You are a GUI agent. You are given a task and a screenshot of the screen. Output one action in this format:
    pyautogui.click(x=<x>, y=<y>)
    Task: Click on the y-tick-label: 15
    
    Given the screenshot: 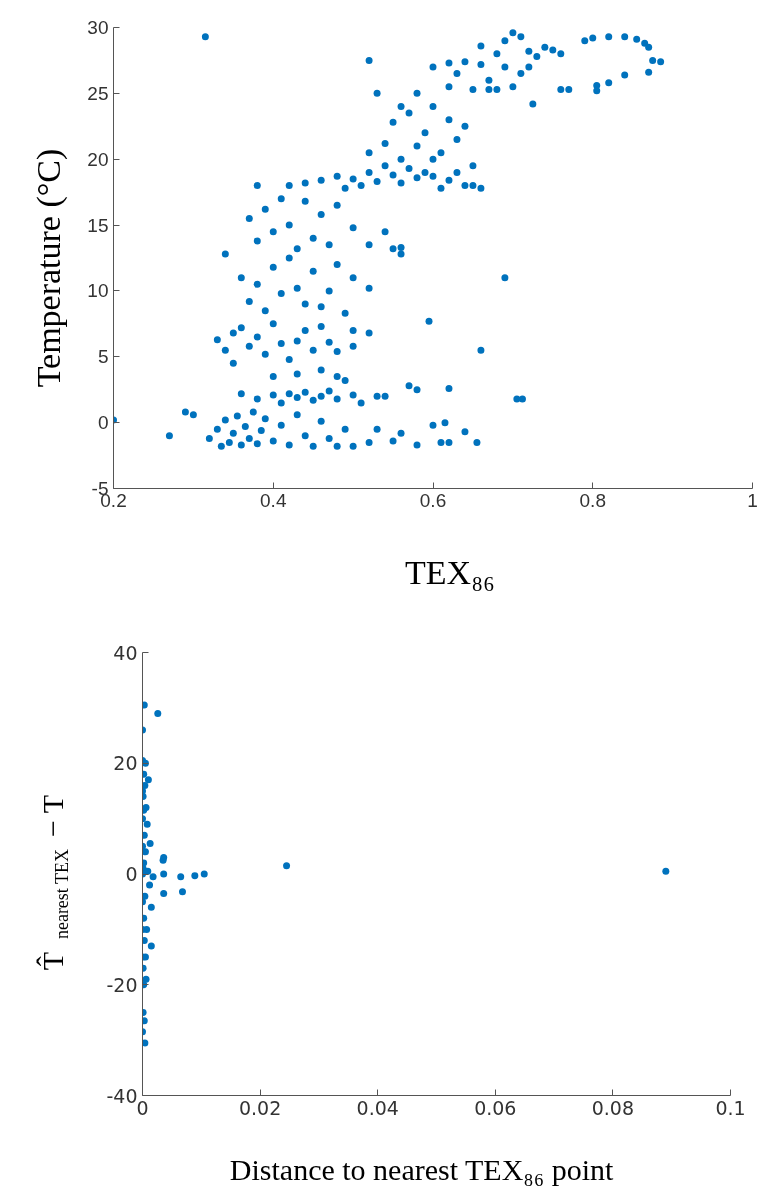 What is the action you would take?
    pyautogui.click(x=98, y=225)
    